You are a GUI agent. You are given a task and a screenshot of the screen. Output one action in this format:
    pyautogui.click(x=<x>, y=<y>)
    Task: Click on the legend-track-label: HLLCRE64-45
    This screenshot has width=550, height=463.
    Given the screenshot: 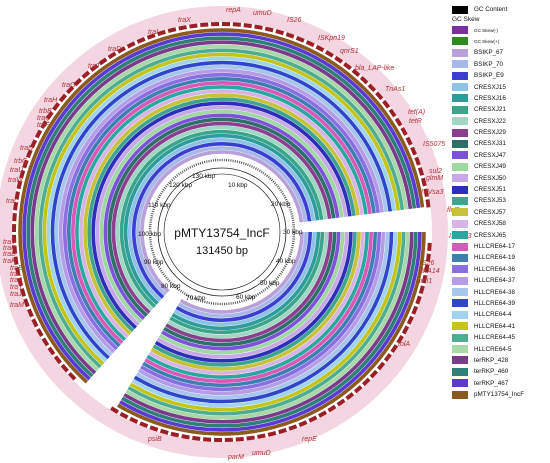 What is the action you would take?
    pyautogui.click(x=494, y=338)
    